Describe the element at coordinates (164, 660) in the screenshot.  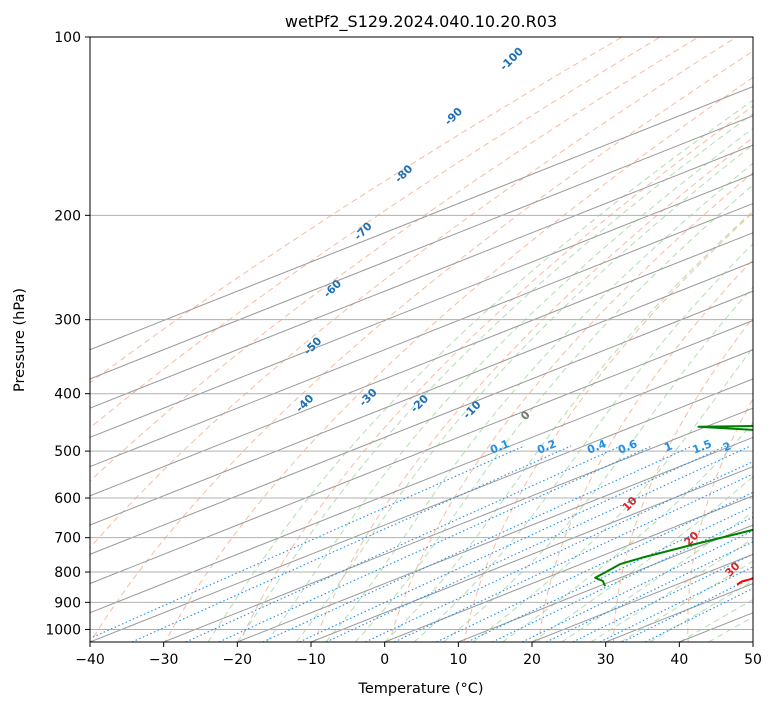
I see `x-tick-label: −30` at that location.